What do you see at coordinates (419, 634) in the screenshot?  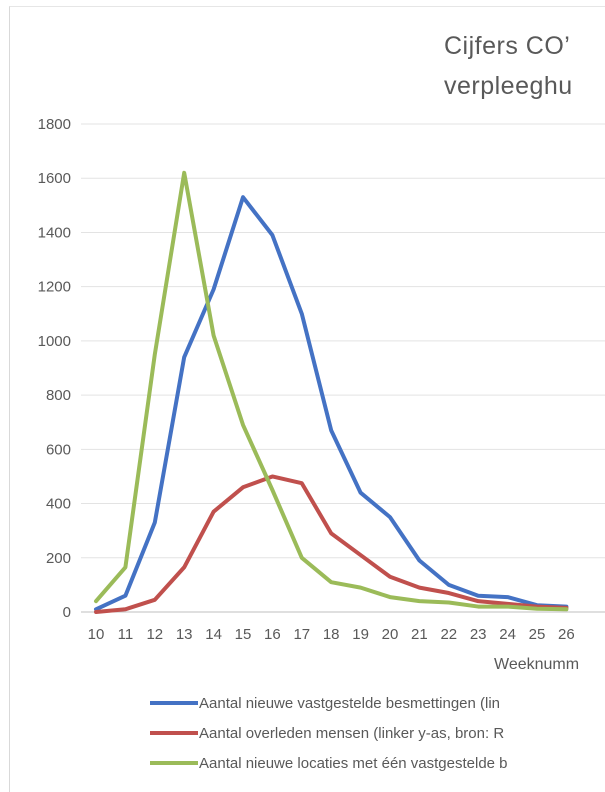 I see `x-tick-label: 21` at bounding box center [419, 634].